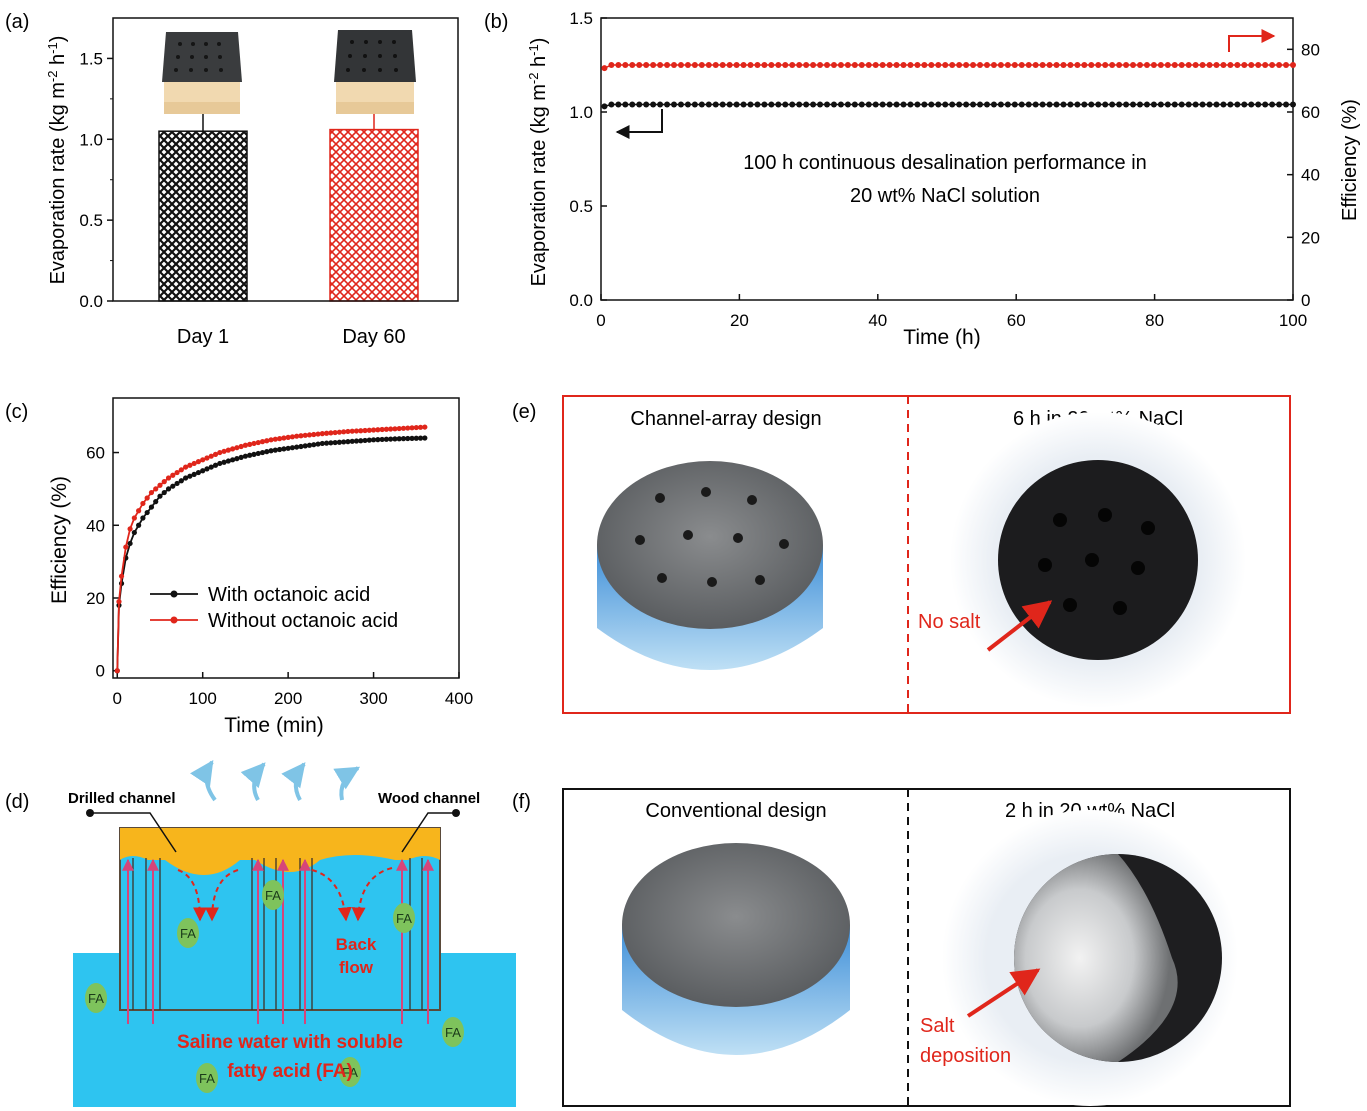 Image resolution: width=1367 pixels, height=1111 pixels. What do you see at coordinates (947, 159) in the screenshot?
I see `chart-b-frame` at bounding box center [947, 159].